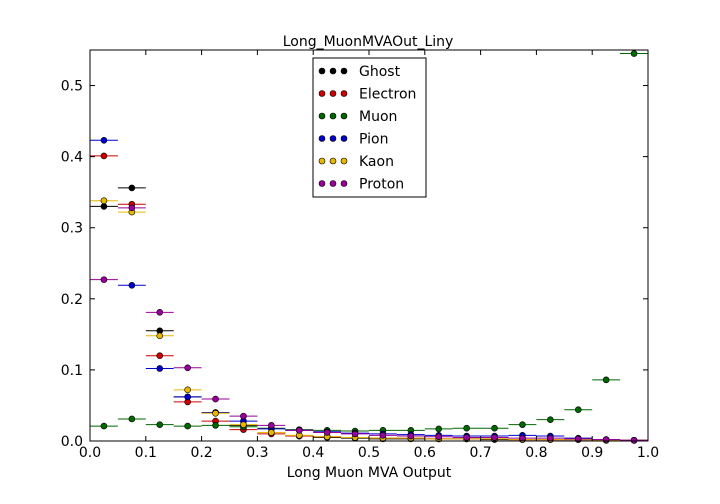  What do you see at coordinates (72, 229) in the screenshot?
I see `y-tick-label: 0.3` at bounding box center [72, 229].